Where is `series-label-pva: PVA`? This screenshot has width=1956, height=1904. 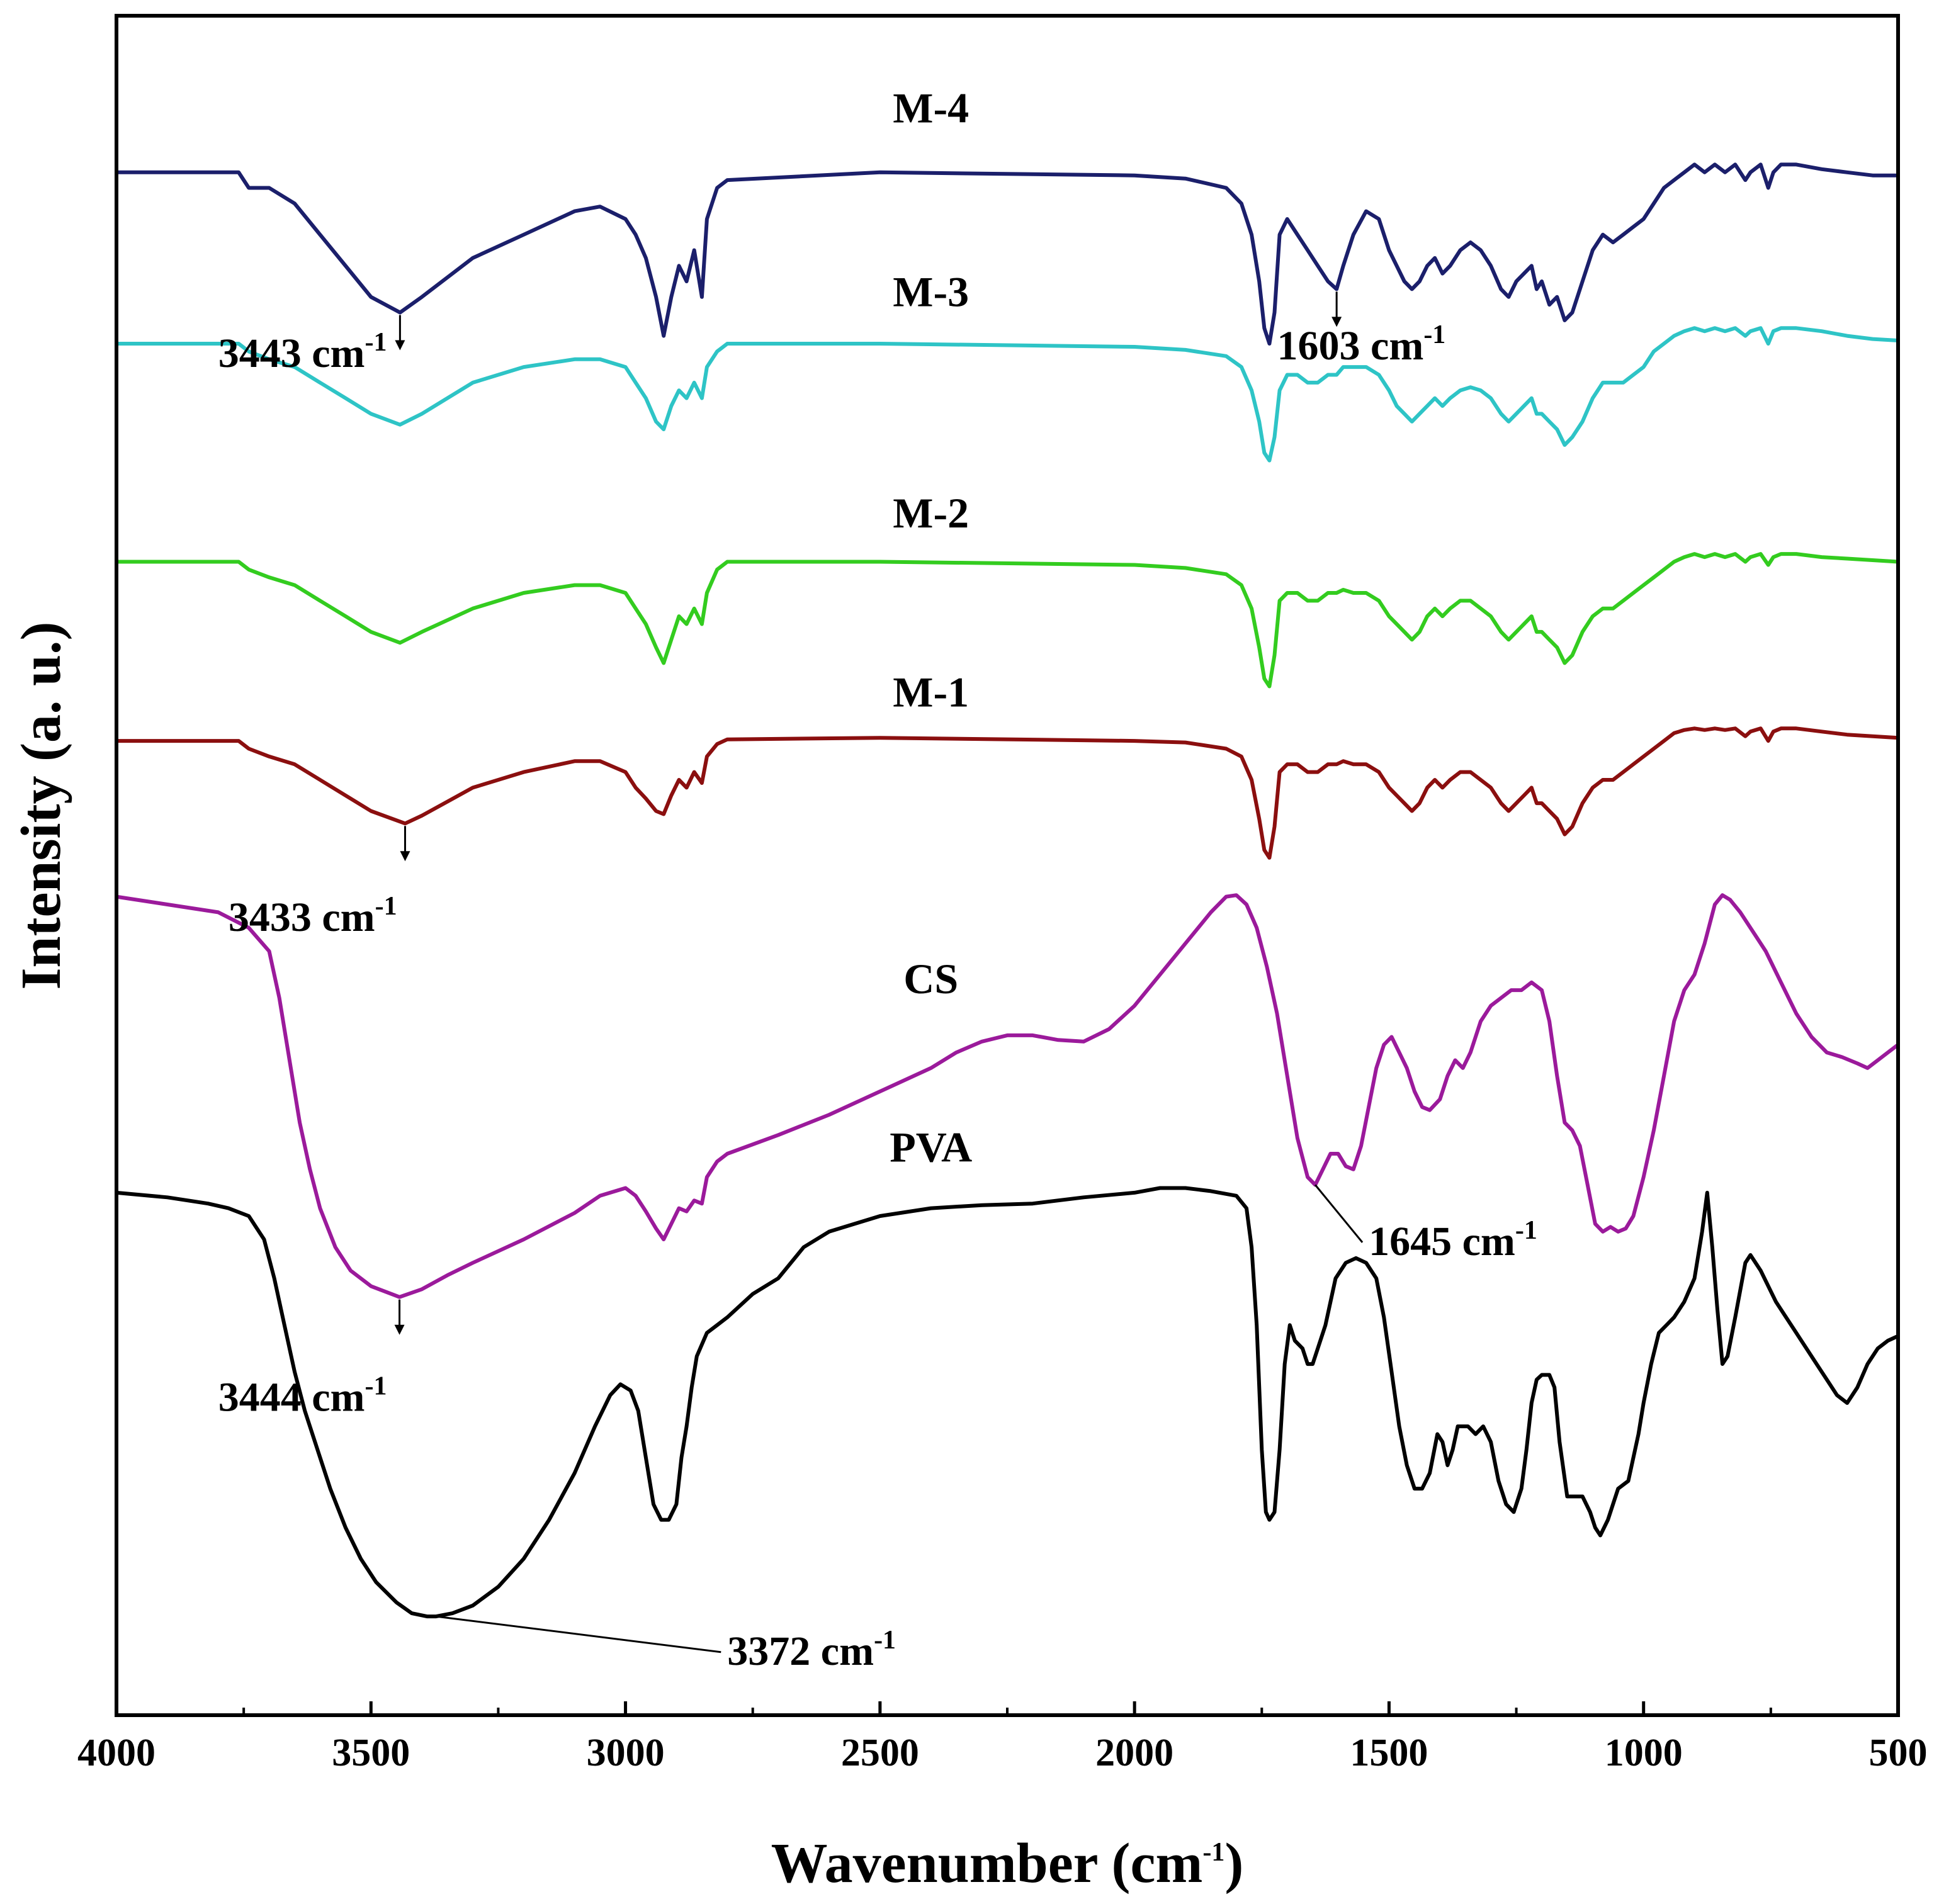 series-label-pva: PVA is located at coordinates (931, 1147).